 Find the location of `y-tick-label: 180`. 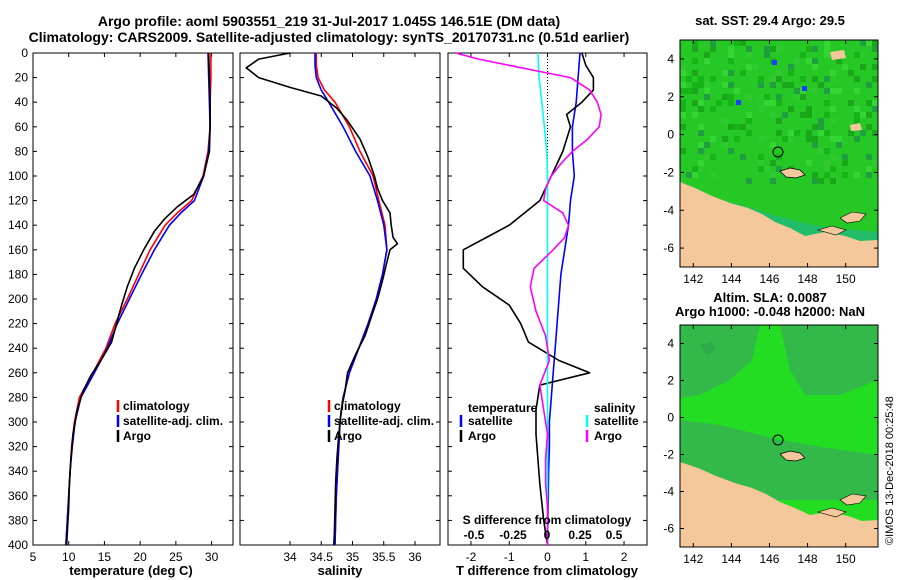

y-tick-label: 180 is located at coordinates (18, 274).